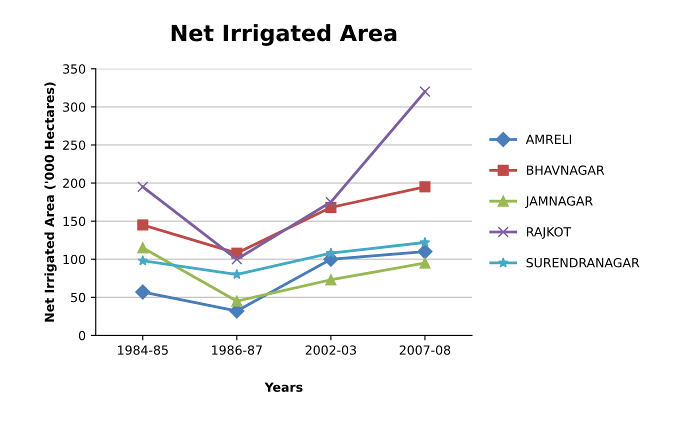  I want to click on legend-label: RAJKOT, so click(549, 233).